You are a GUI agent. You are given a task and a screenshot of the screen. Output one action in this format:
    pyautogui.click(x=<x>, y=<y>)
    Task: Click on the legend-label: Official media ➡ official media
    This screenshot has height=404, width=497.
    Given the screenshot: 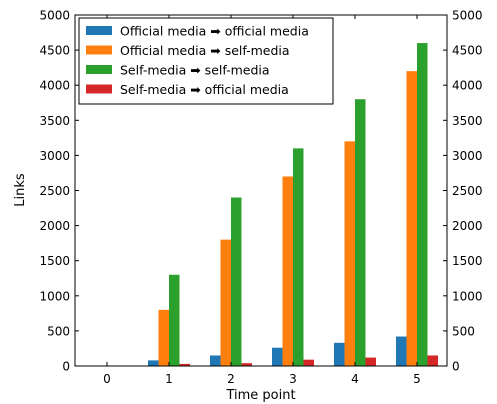 What is the action you would take?
    pyautogui.click(x=214, y=31)
    